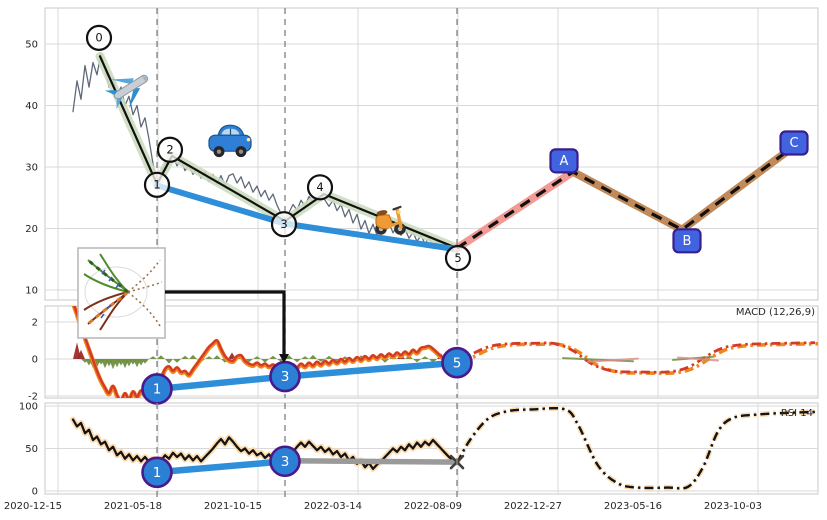 The image size is (827, 520). What do you see at coordinates (31, 291) in the screenshot?
I see `price-ytick-label: 10` at bounding box center [31, 291].